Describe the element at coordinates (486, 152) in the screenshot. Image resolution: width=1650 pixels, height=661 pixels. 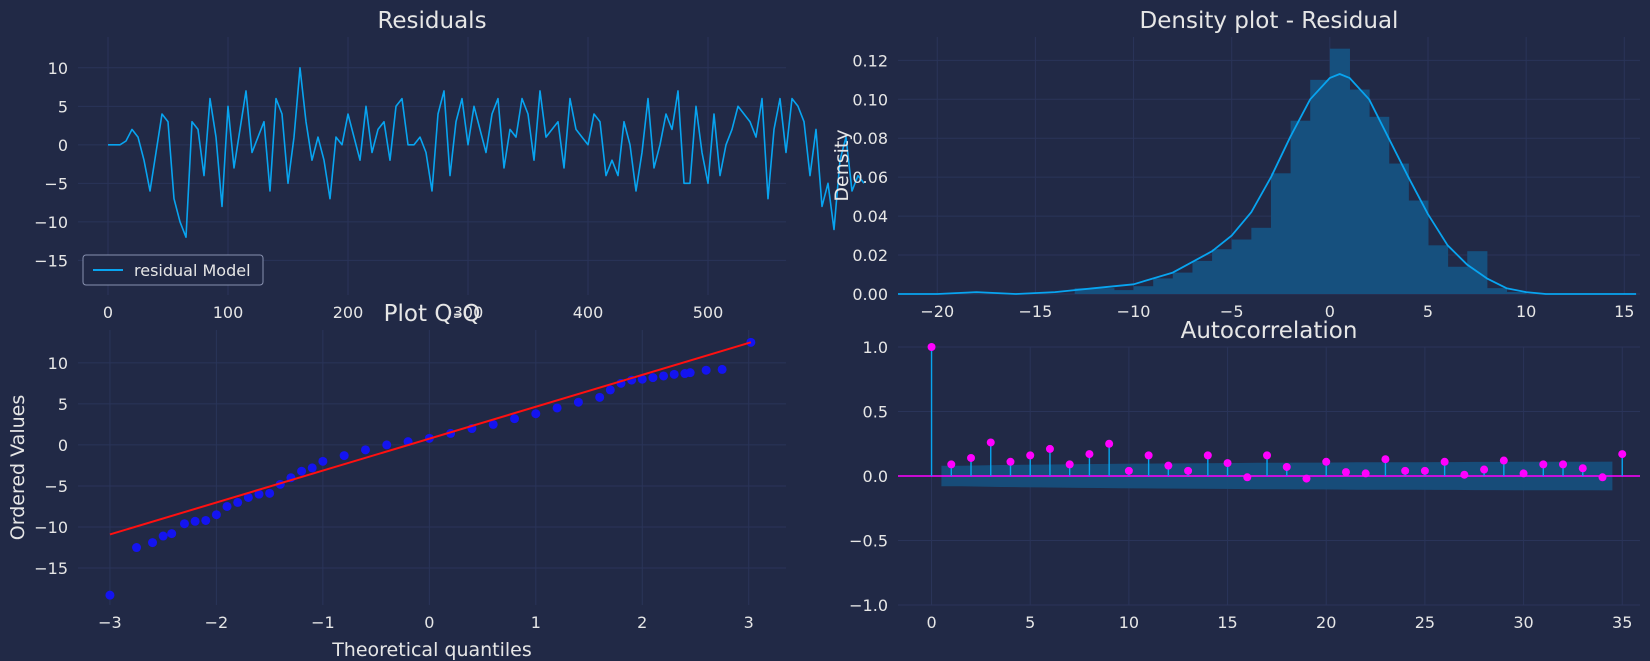
I see `series-line-residual-model` at that location.